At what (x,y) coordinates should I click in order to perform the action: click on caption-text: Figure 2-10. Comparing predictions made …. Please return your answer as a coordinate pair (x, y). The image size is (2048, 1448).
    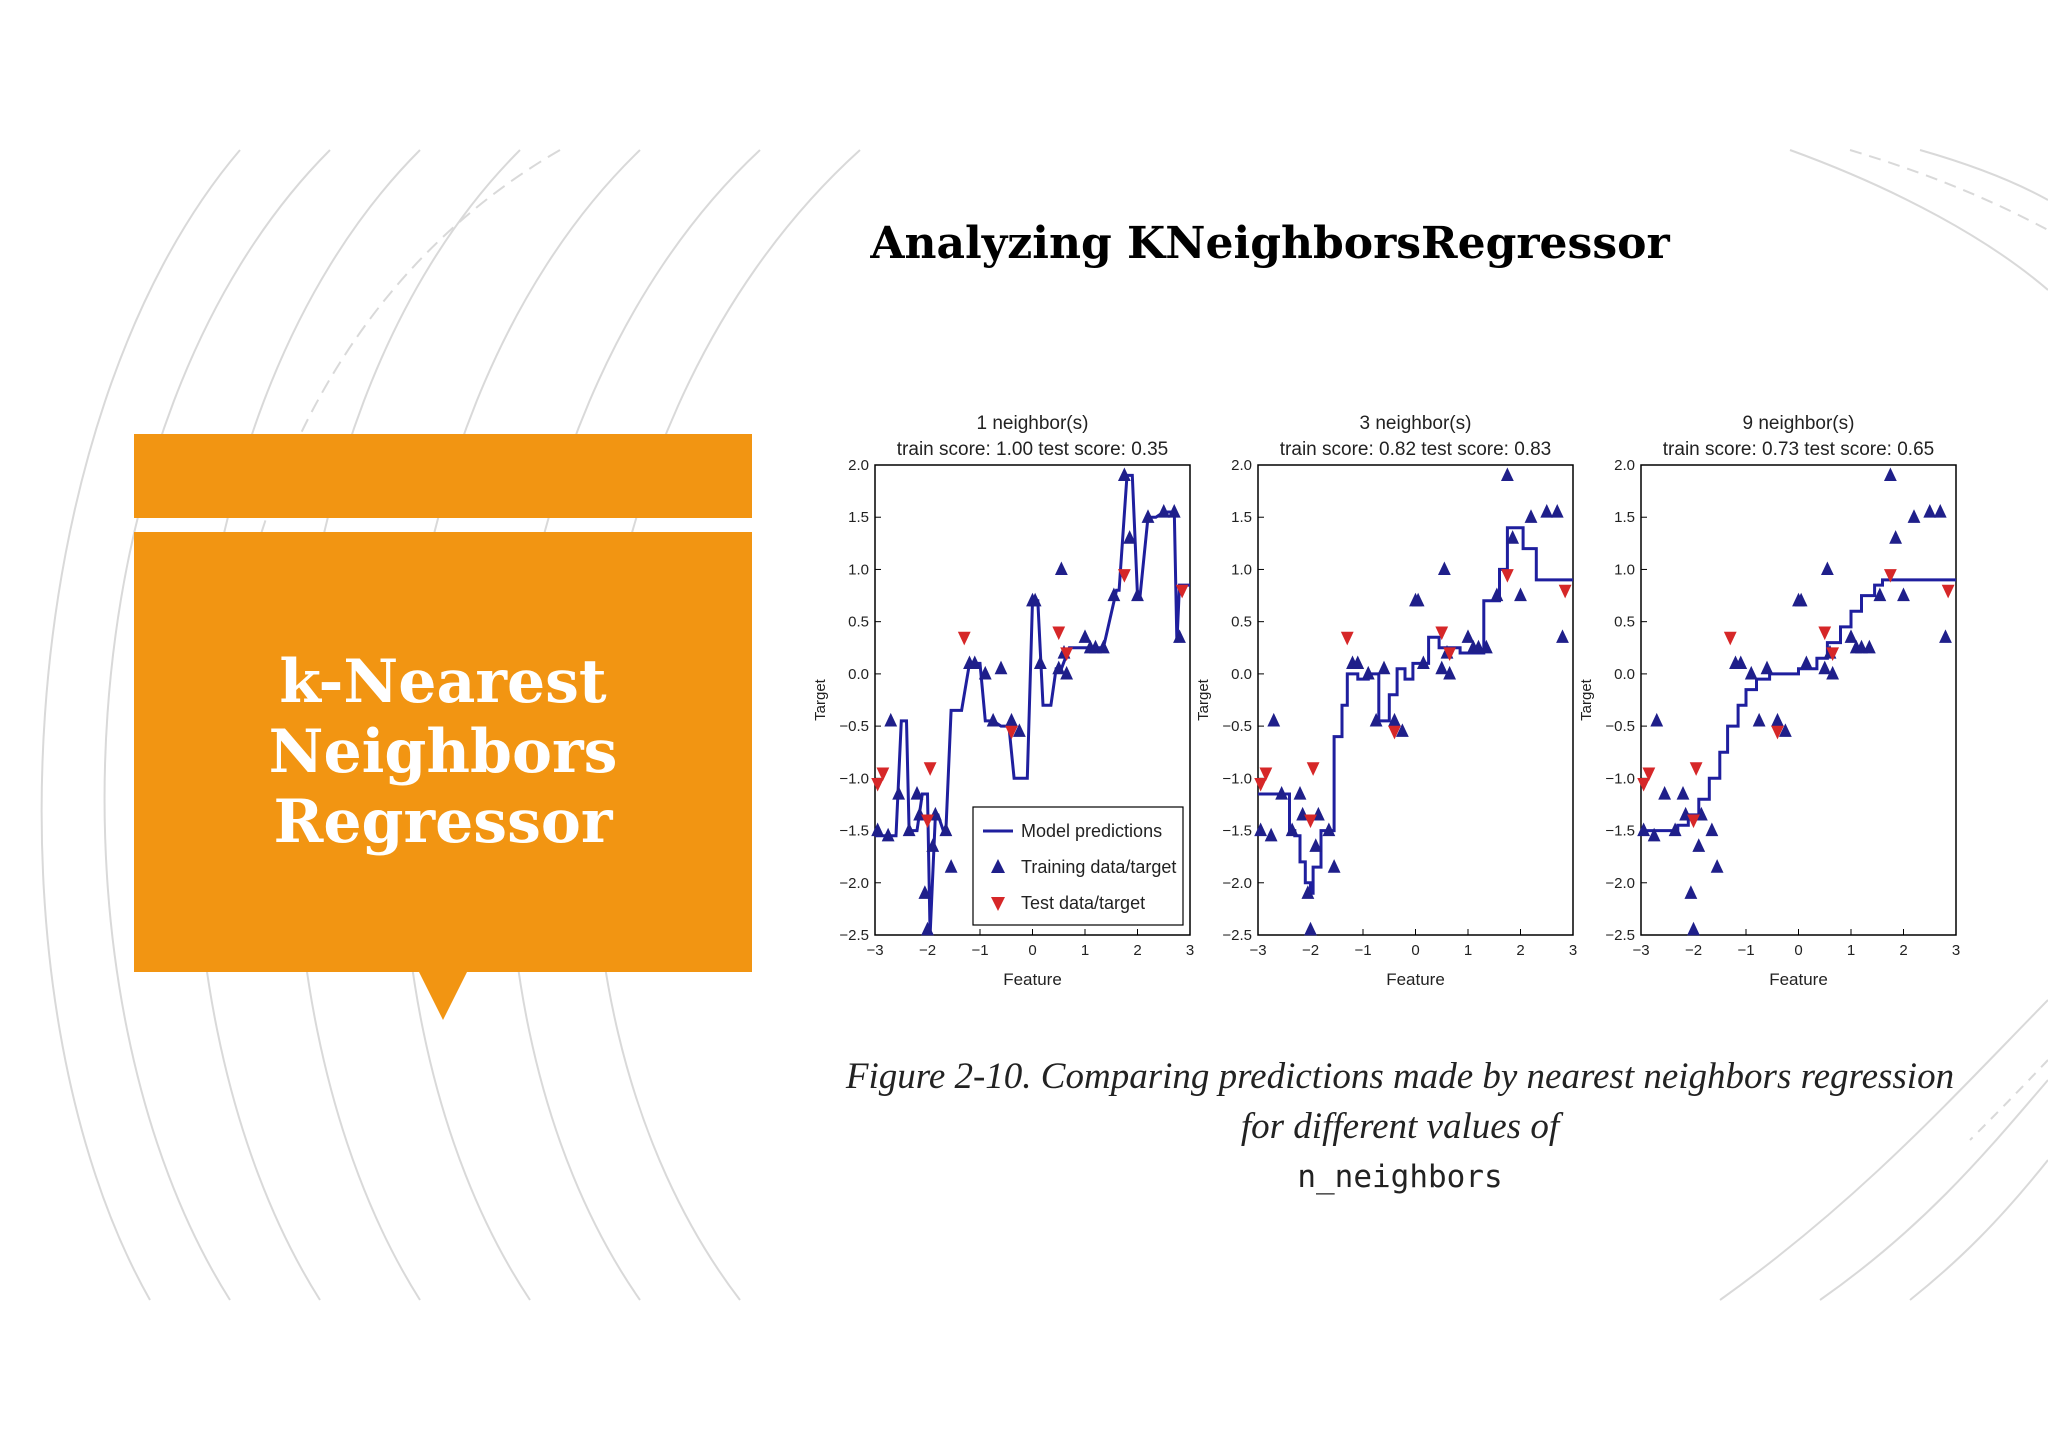
    Looking at the image, I should click on (1400, 1101).